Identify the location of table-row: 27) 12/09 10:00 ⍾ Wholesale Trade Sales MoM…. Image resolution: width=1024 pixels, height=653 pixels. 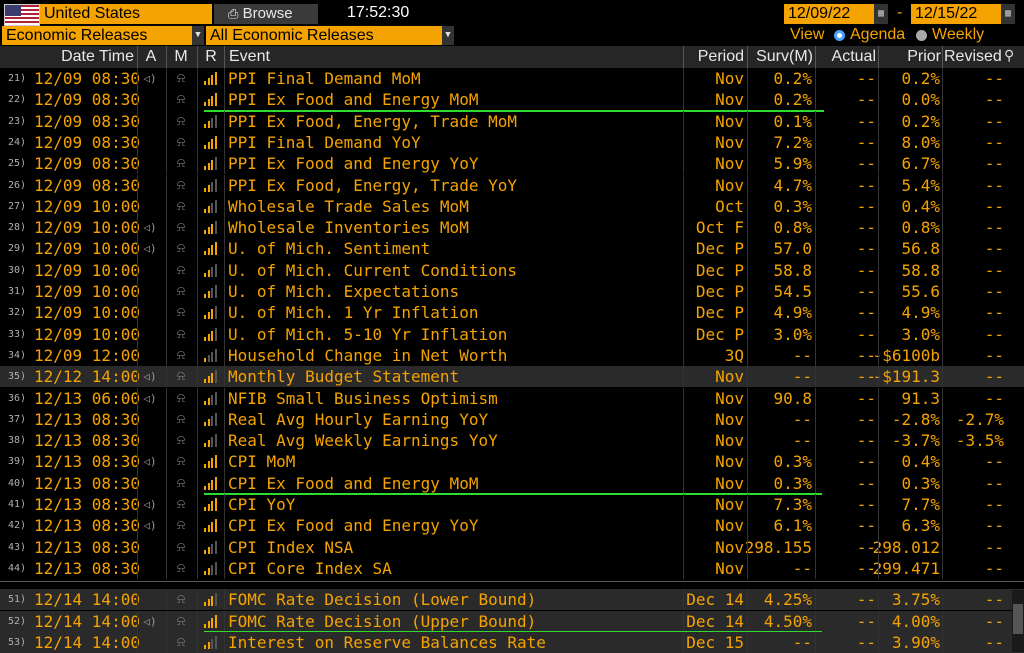
(512, 206).